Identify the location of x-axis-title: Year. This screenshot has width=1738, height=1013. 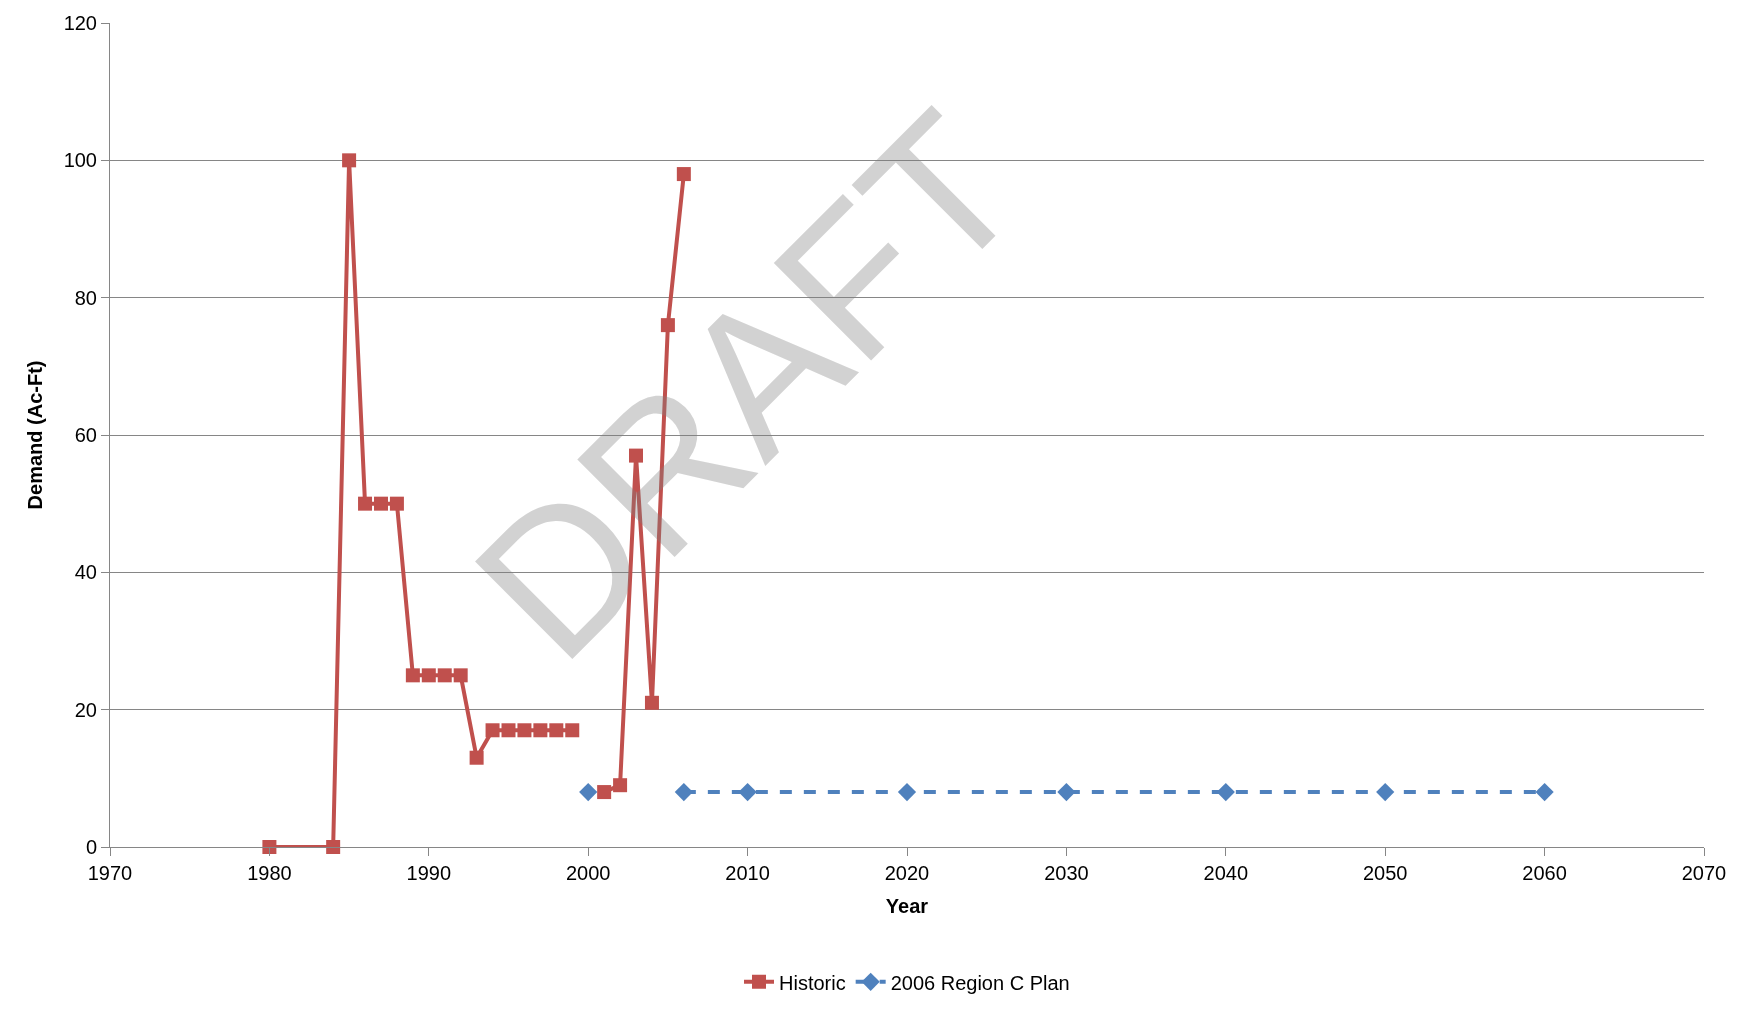
(907, 905).